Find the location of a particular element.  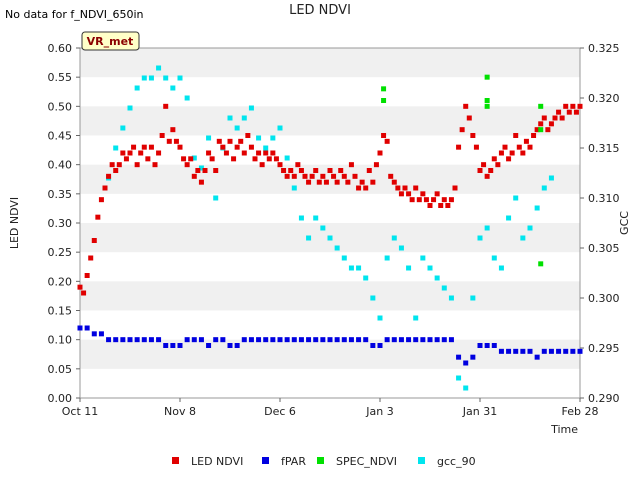

y2-tick-label: 0.320 is located at coordinates (604, 98).